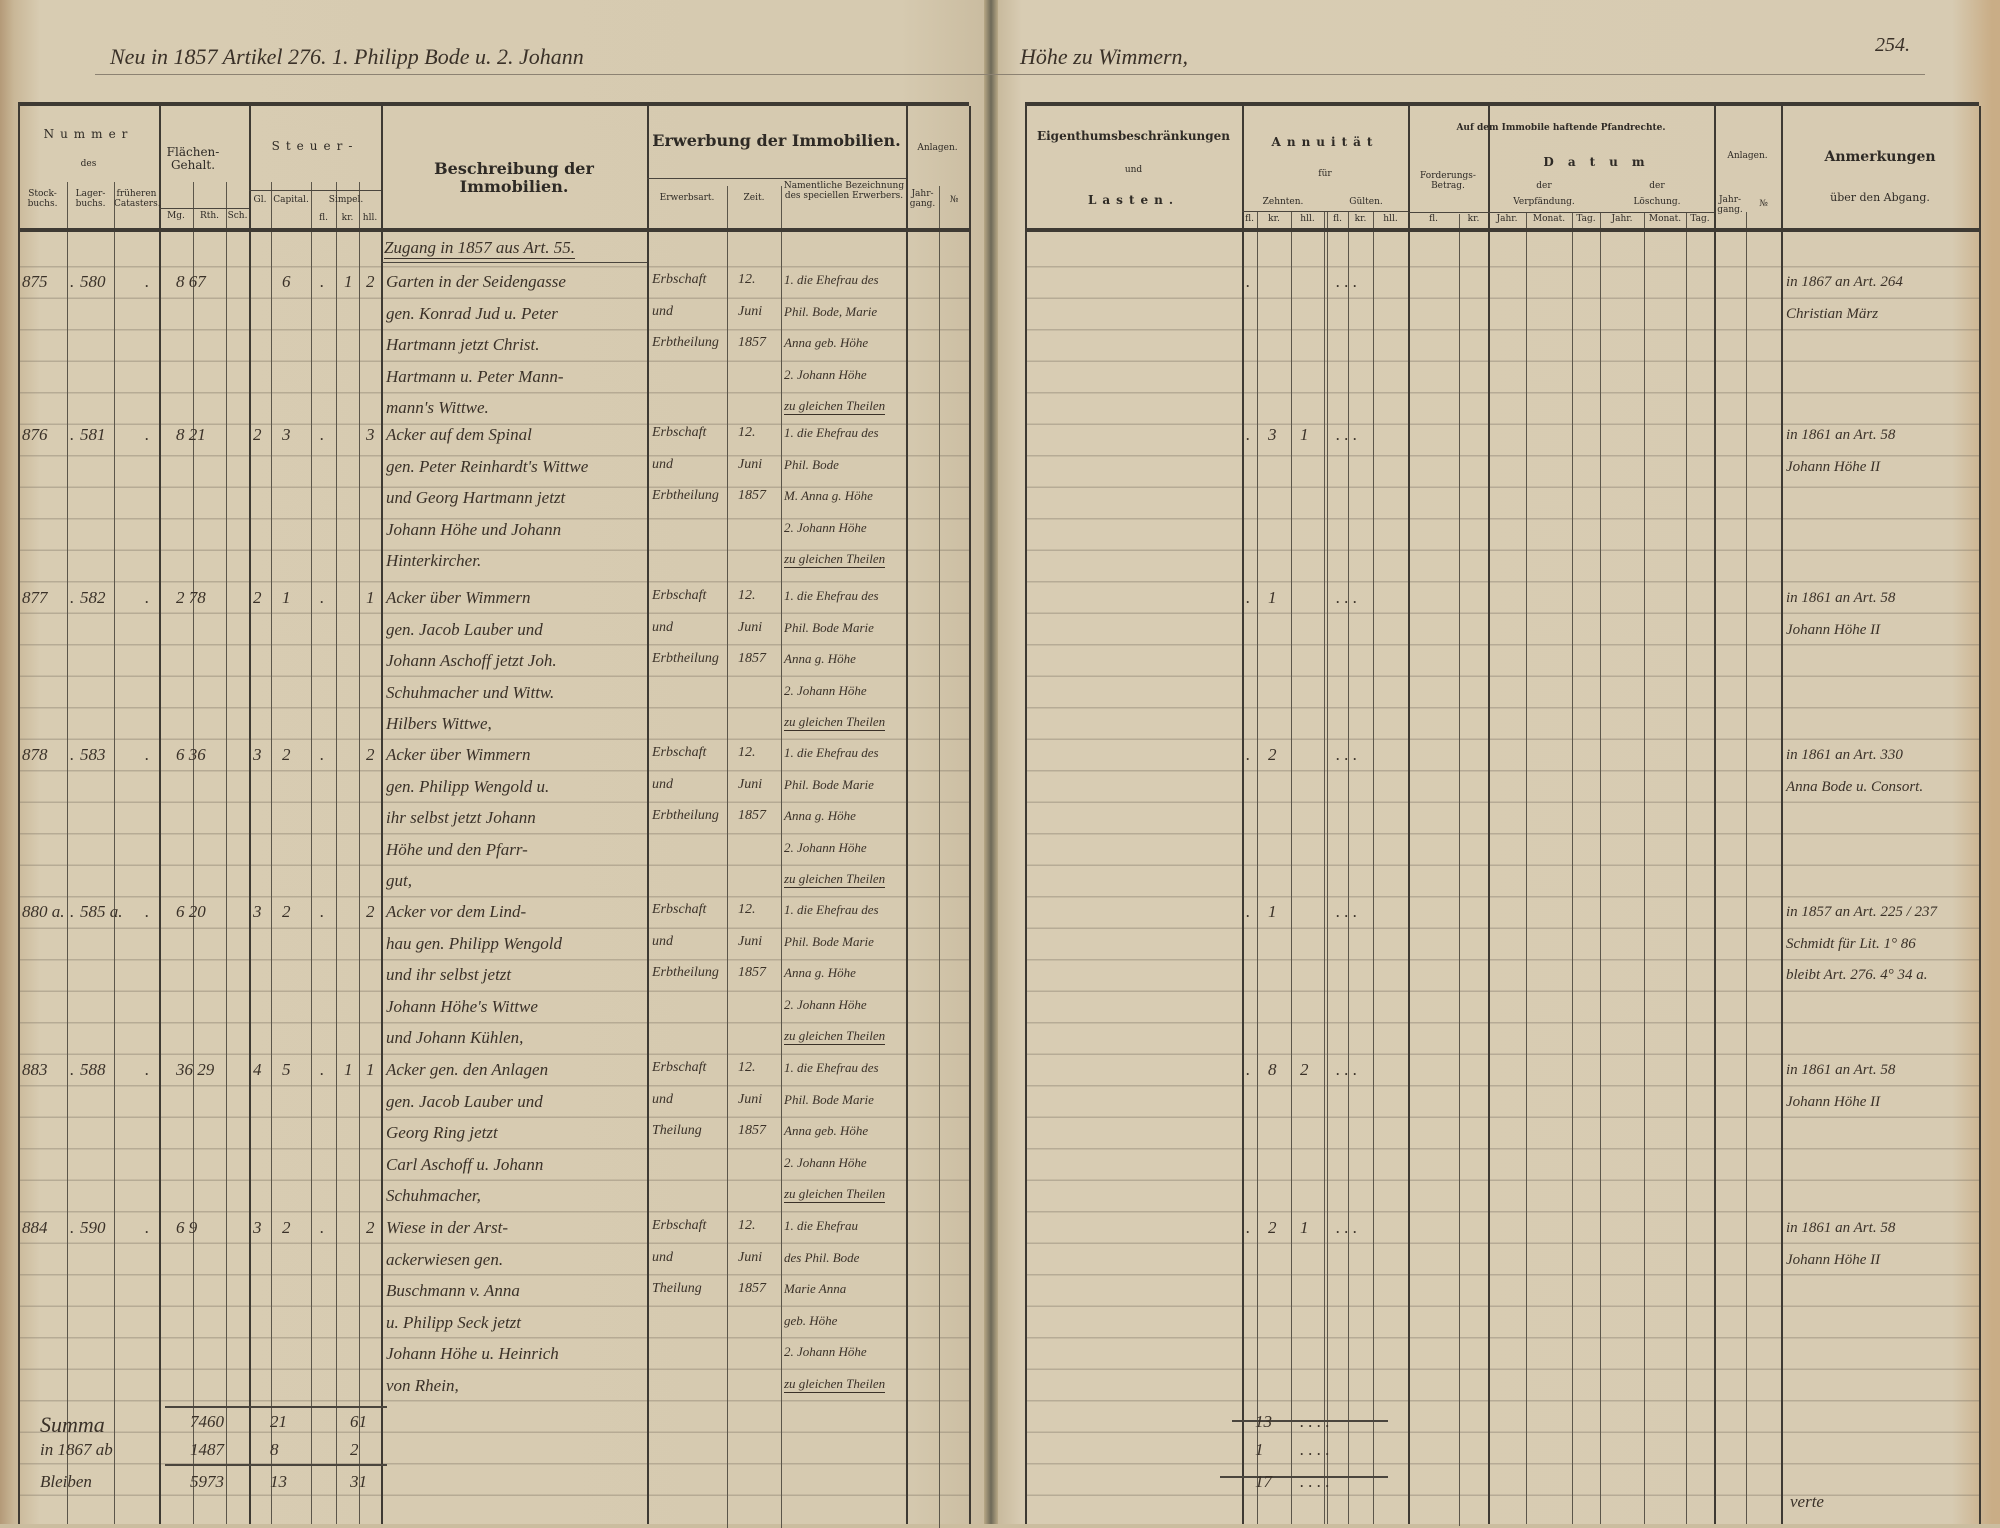 Image resolution: width=2000 pixels, height=1528 pixels. Describe the element at coordinates (464, 1101) in the screenshot. I see `beschreibung-line: gen. Jacob Lauber und` at that location.